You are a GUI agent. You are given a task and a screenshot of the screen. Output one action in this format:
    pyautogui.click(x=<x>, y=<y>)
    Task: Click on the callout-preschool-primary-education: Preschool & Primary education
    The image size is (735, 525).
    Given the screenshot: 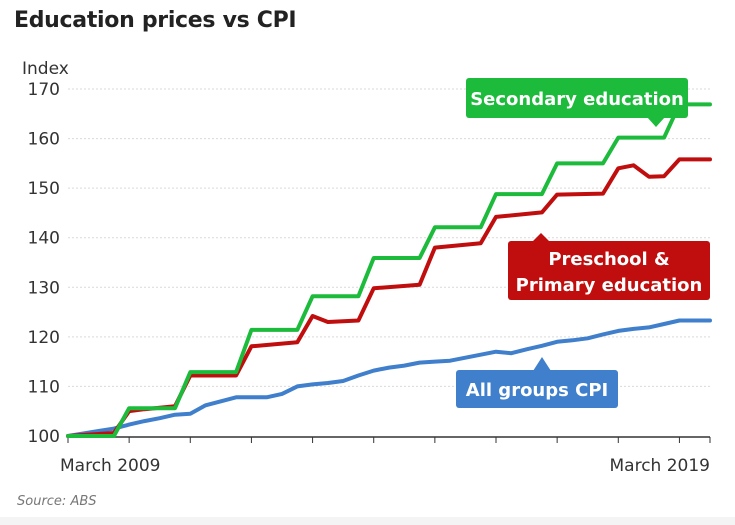 What is the action you would take?
    pyautogui.click(x=609, y=266)
    